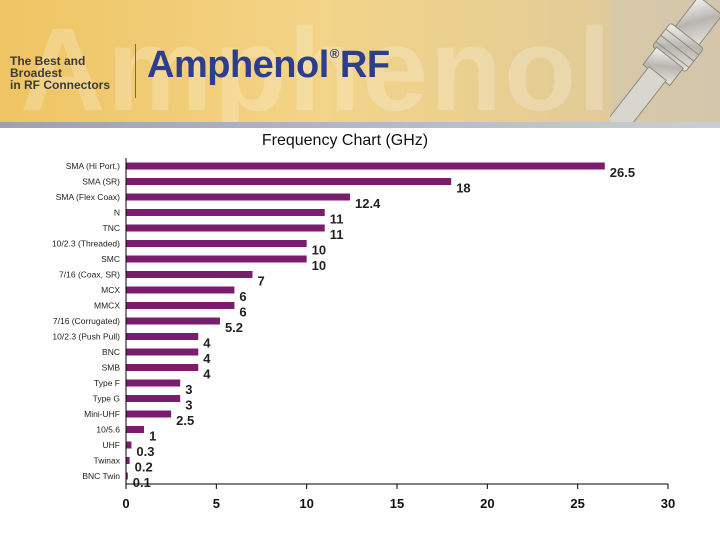 The width and height of the screenshot is (720, 540). What do you see at coordinates (107, 383) in the screenshot?
I see `category-label-14: Type F` at bounding box center [107, 383].